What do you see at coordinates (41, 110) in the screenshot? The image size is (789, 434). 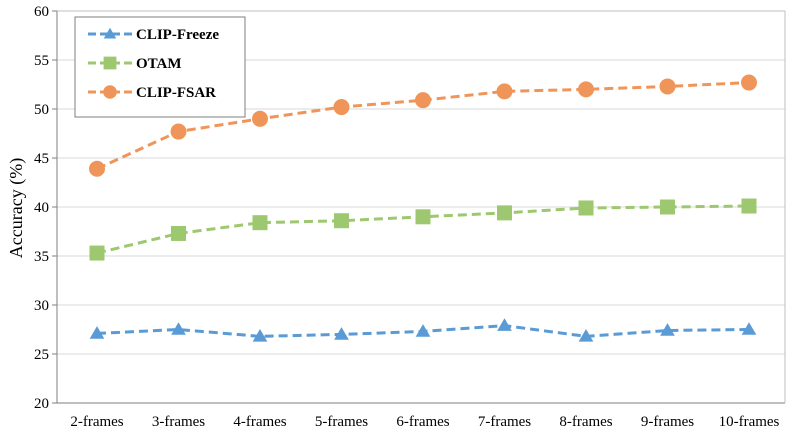 I see `y-tick-label: 50` at bounding box center [41, 110].